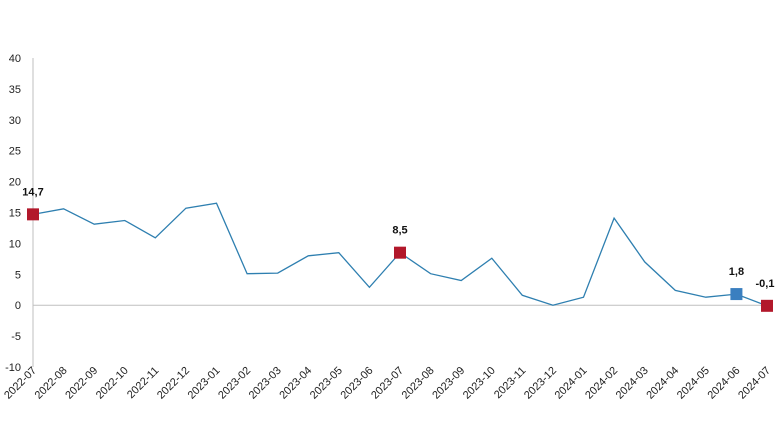  I want to click on y-tick-label: 15, so click(15, 214).